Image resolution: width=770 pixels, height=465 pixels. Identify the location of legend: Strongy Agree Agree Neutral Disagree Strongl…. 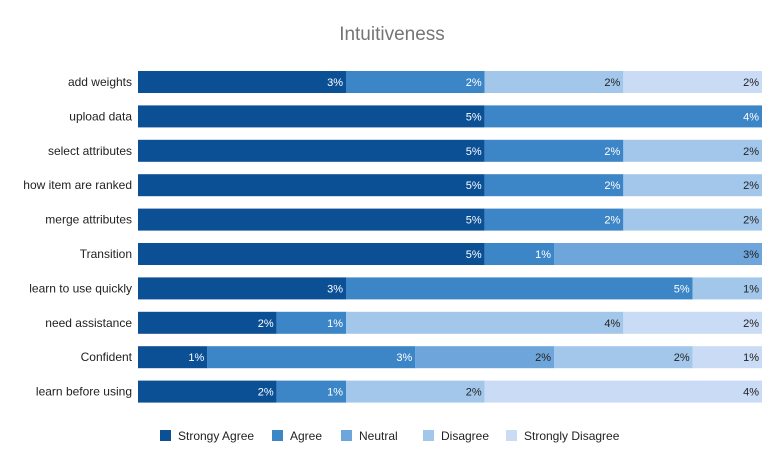
(390, 436).